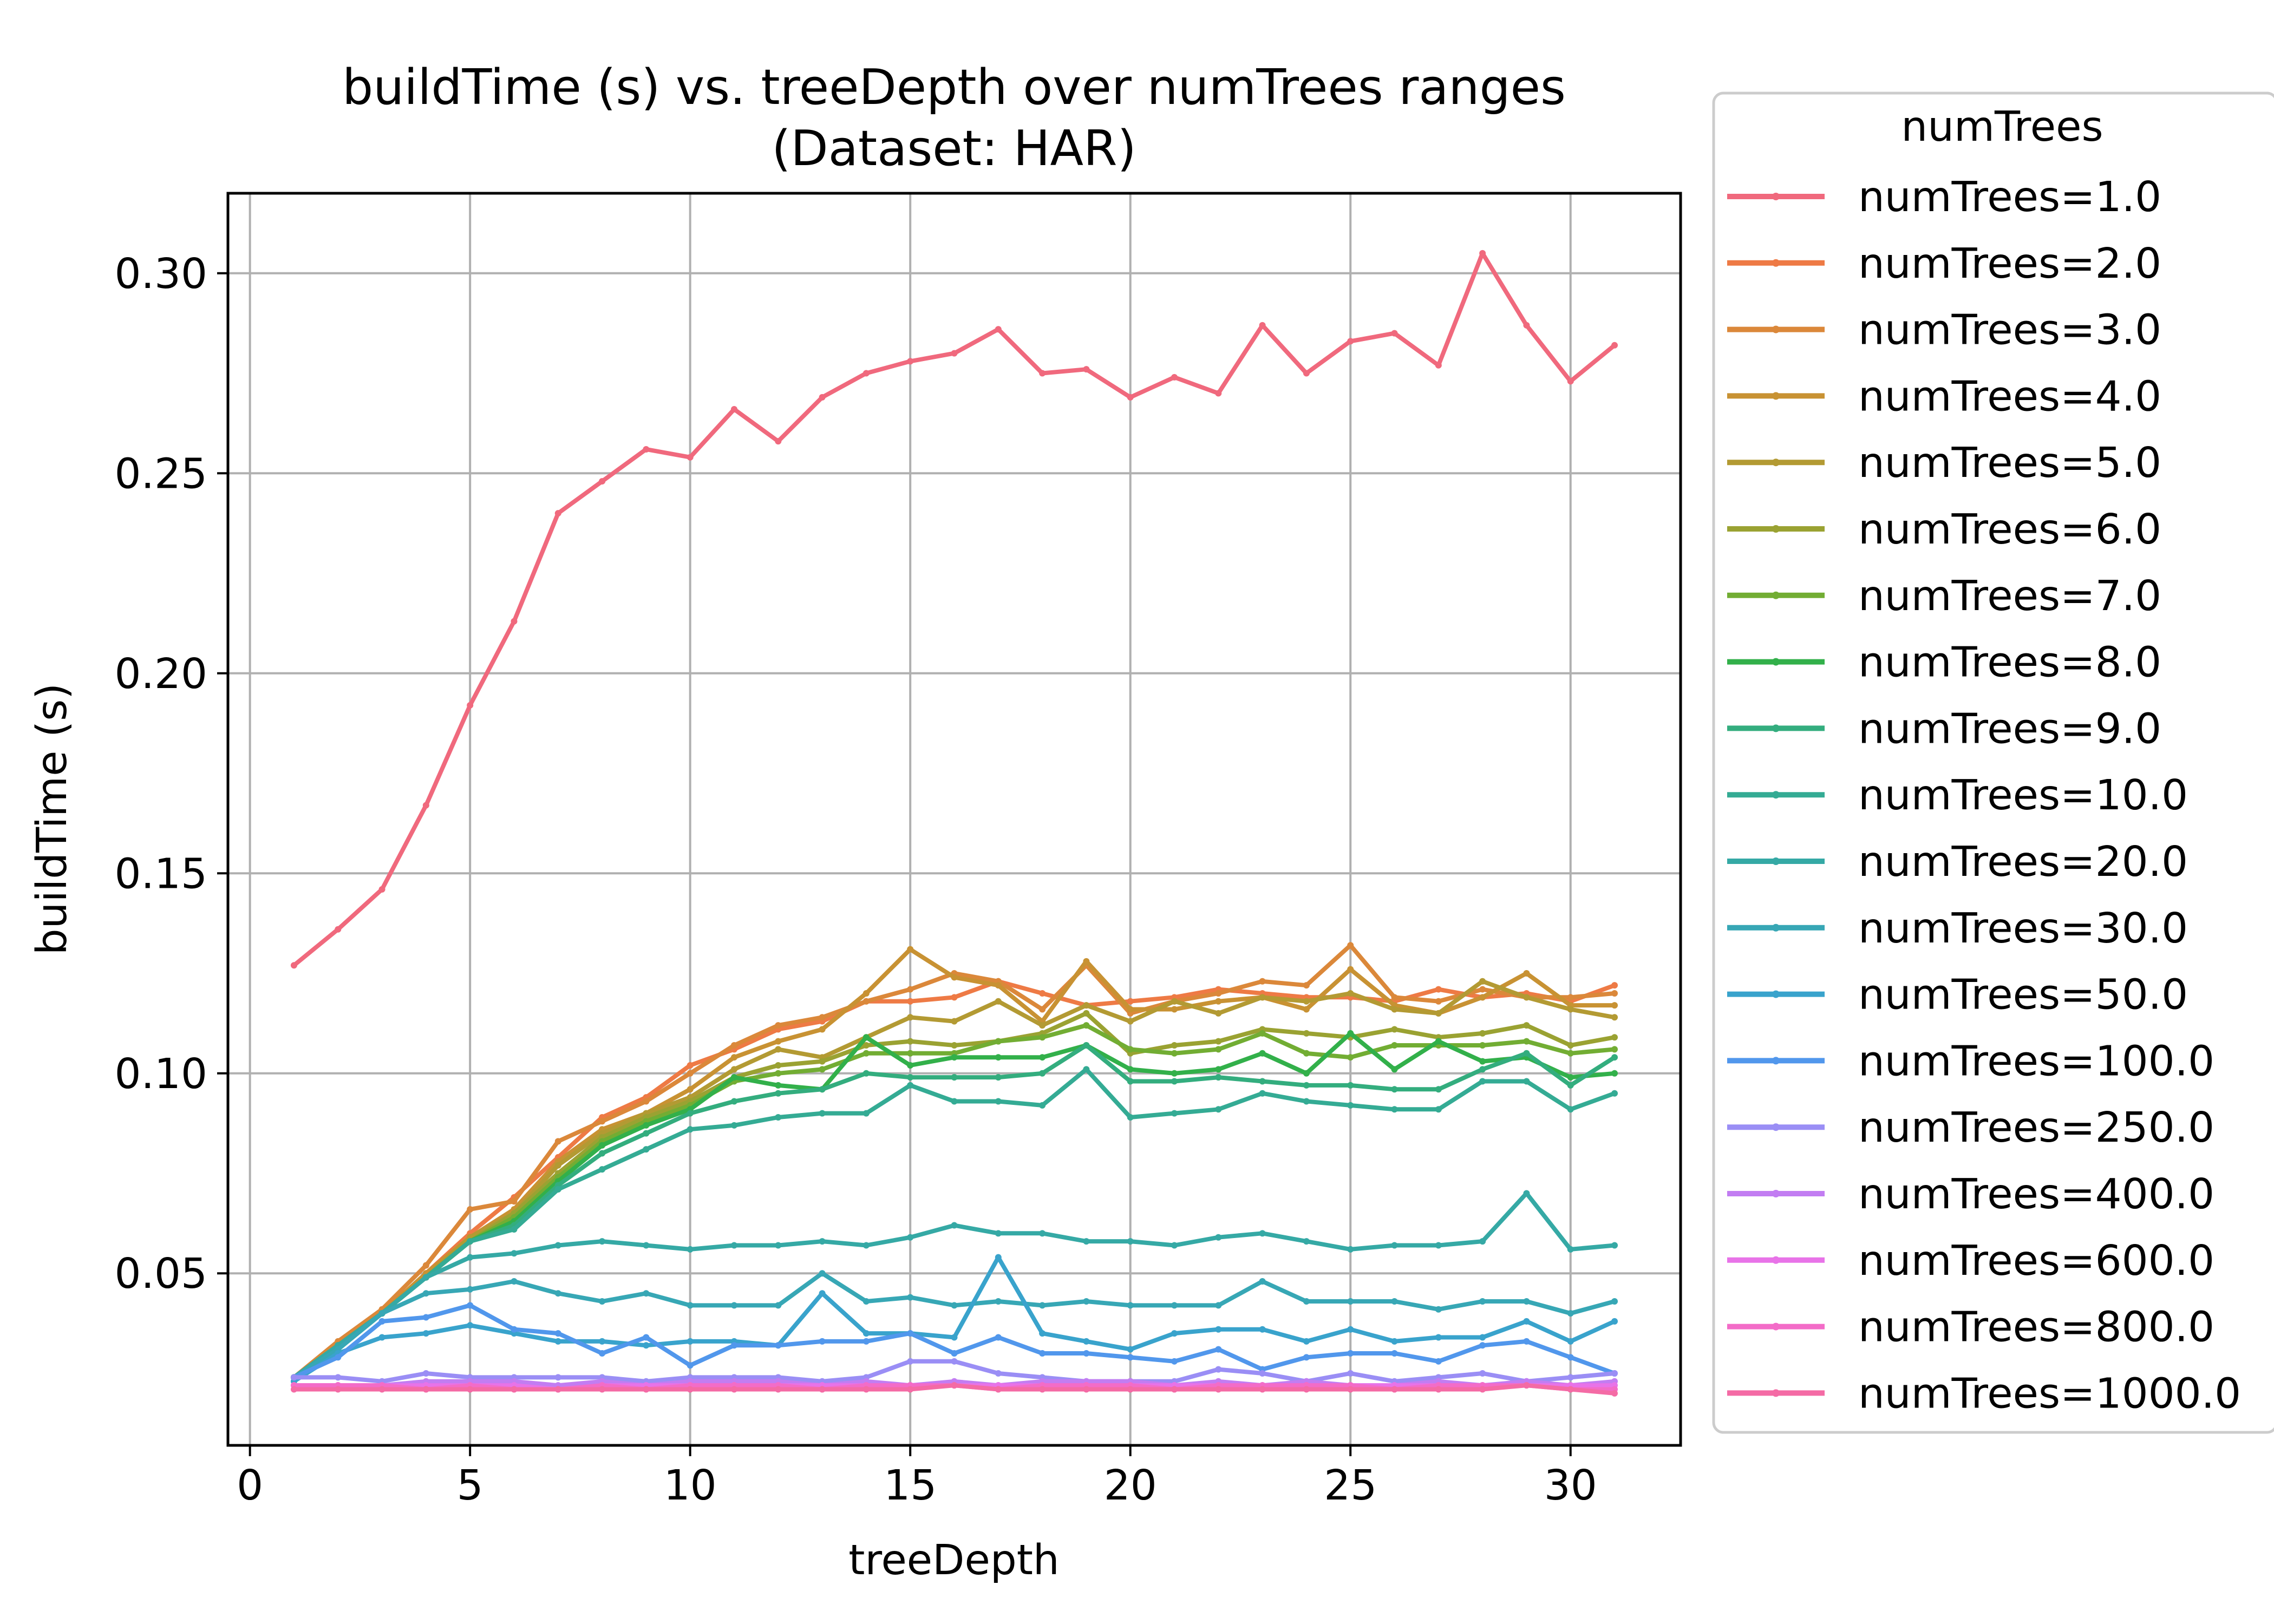  Describe the element at coordinates (250, 1486) in the screenshot. I see `x-tick-label: 0` at that location.